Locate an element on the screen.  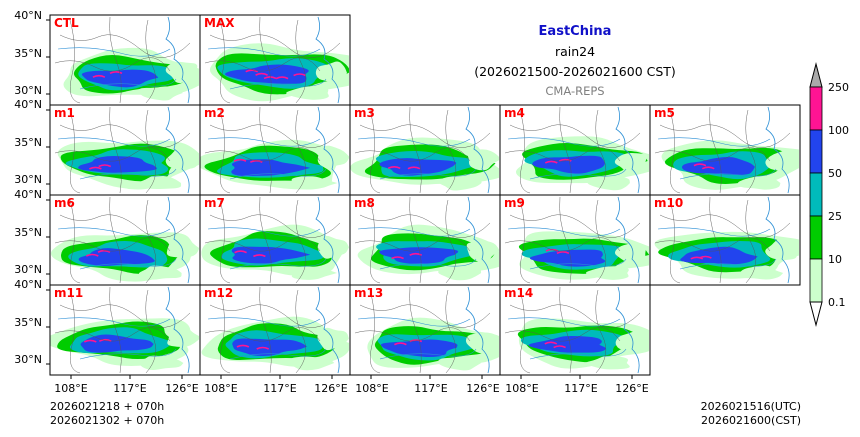
period-title: (2026021500-2026021600 CST) is located at coordinates (575, 71).